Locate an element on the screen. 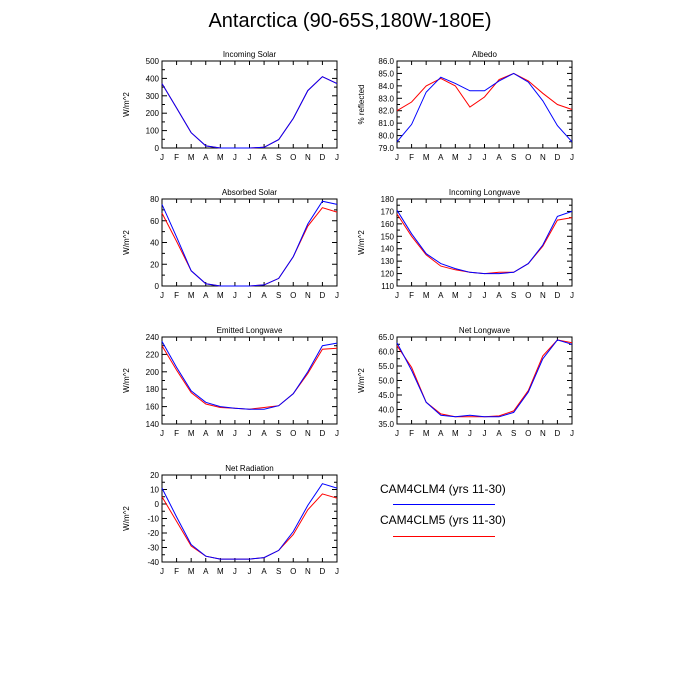 The image size is (700, 700). y-tick-label: 40.0 is located at coordinates (386, 410).